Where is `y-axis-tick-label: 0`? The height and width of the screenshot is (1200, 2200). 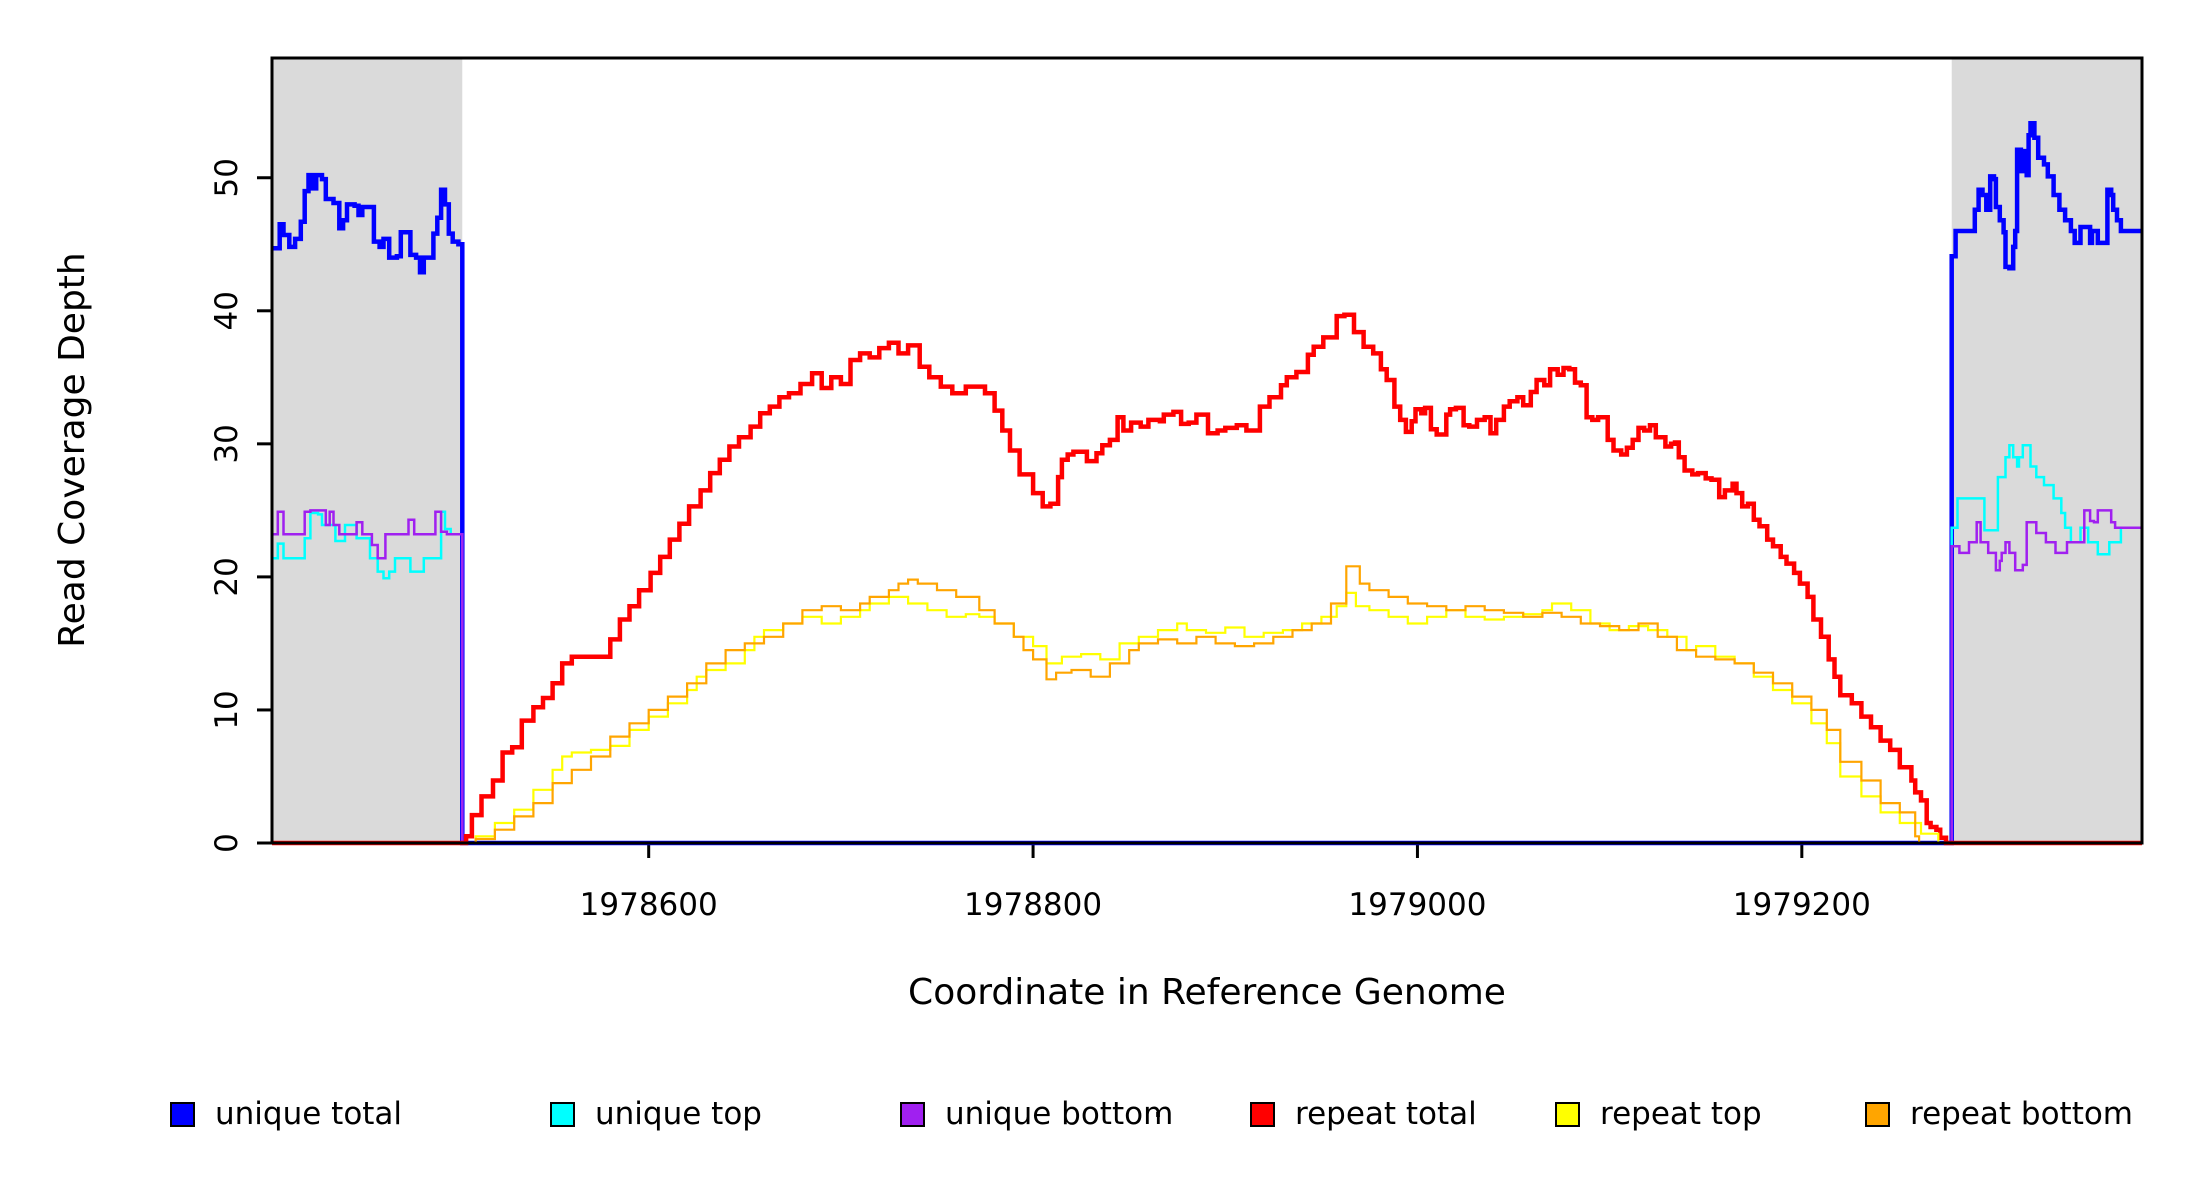 y-axis-tick-label: 0 is located at coordinates (227, 843).